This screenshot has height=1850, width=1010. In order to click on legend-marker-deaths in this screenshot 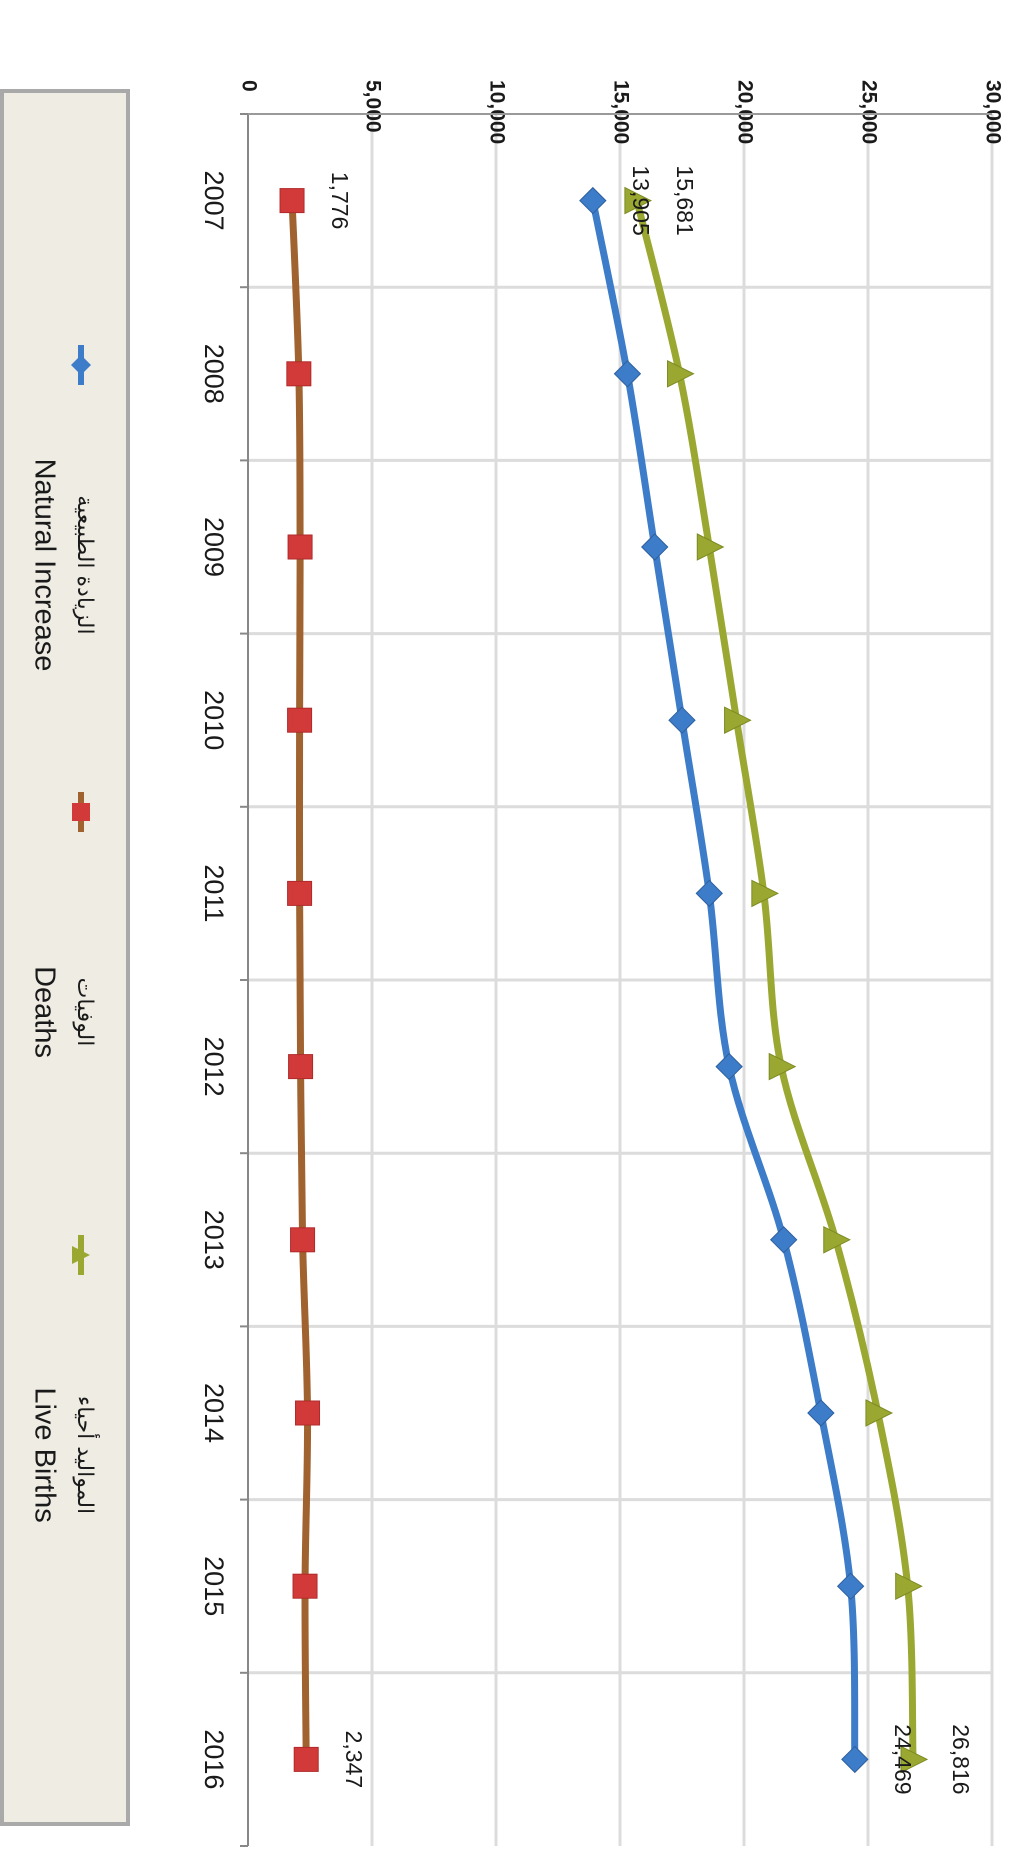, I will do `click(81, 812)`.